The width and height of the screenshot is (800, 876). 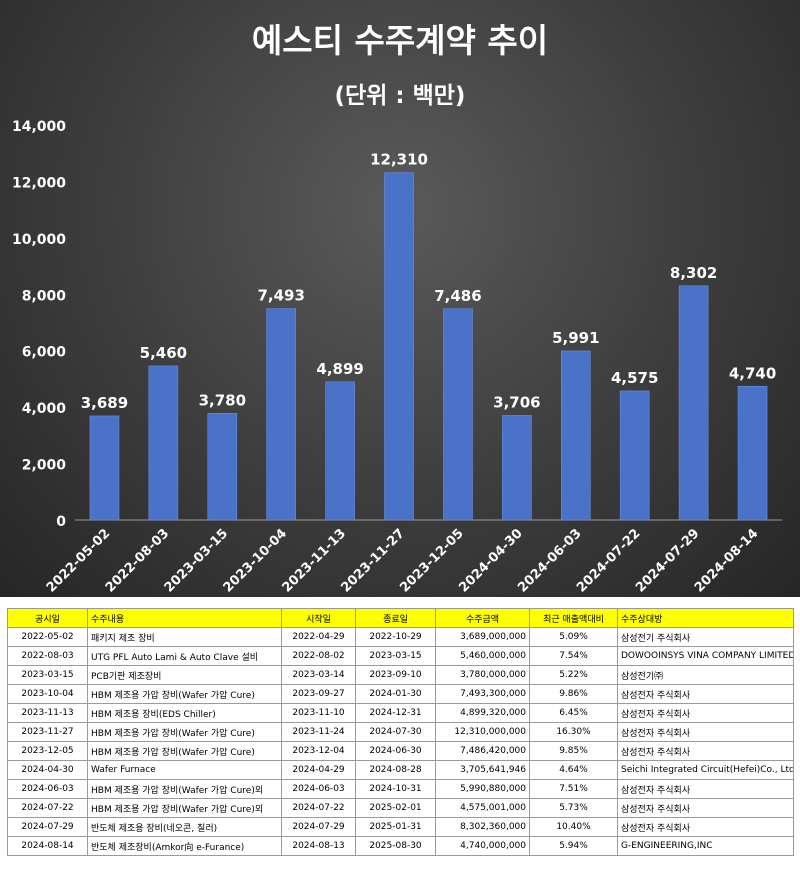 I want to click on table-cell: 7,486,420,000, so click(x=482, y=751).